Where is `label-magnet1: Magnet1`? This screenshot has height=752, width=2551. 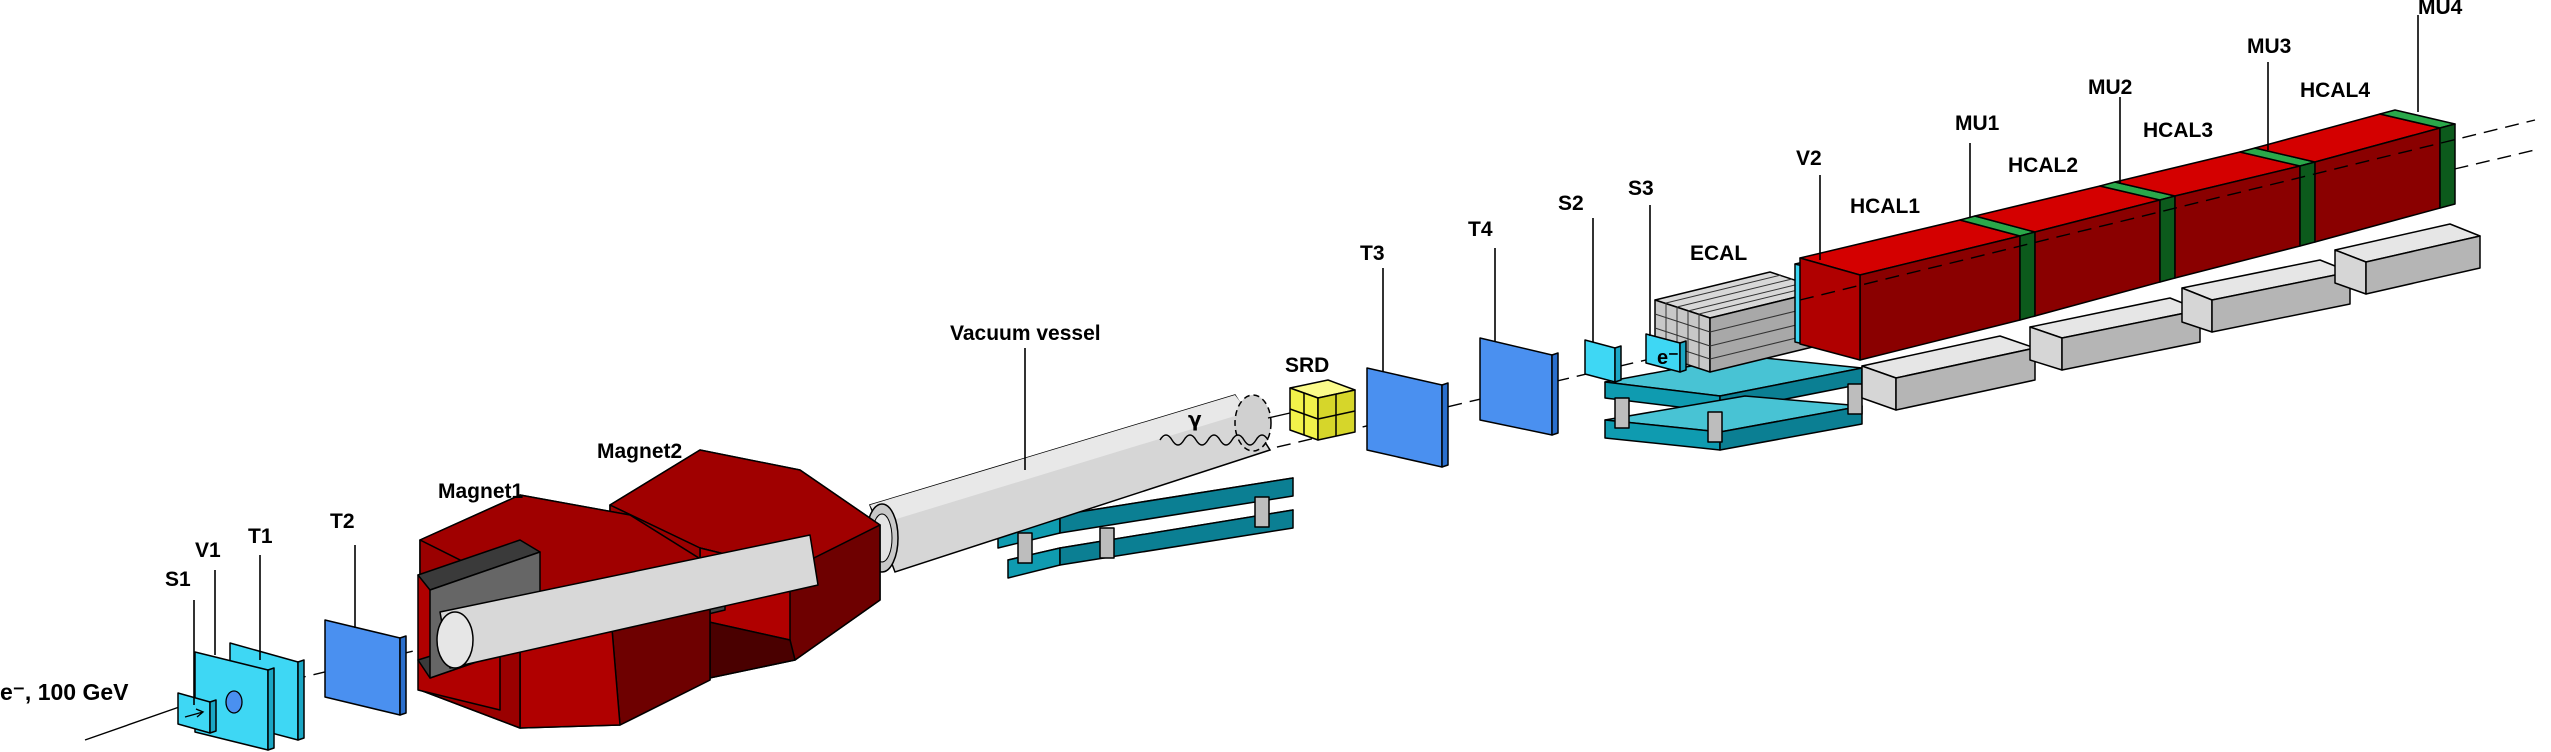
label-magnet1: Magnet1 is located at coordinates (481, 491).